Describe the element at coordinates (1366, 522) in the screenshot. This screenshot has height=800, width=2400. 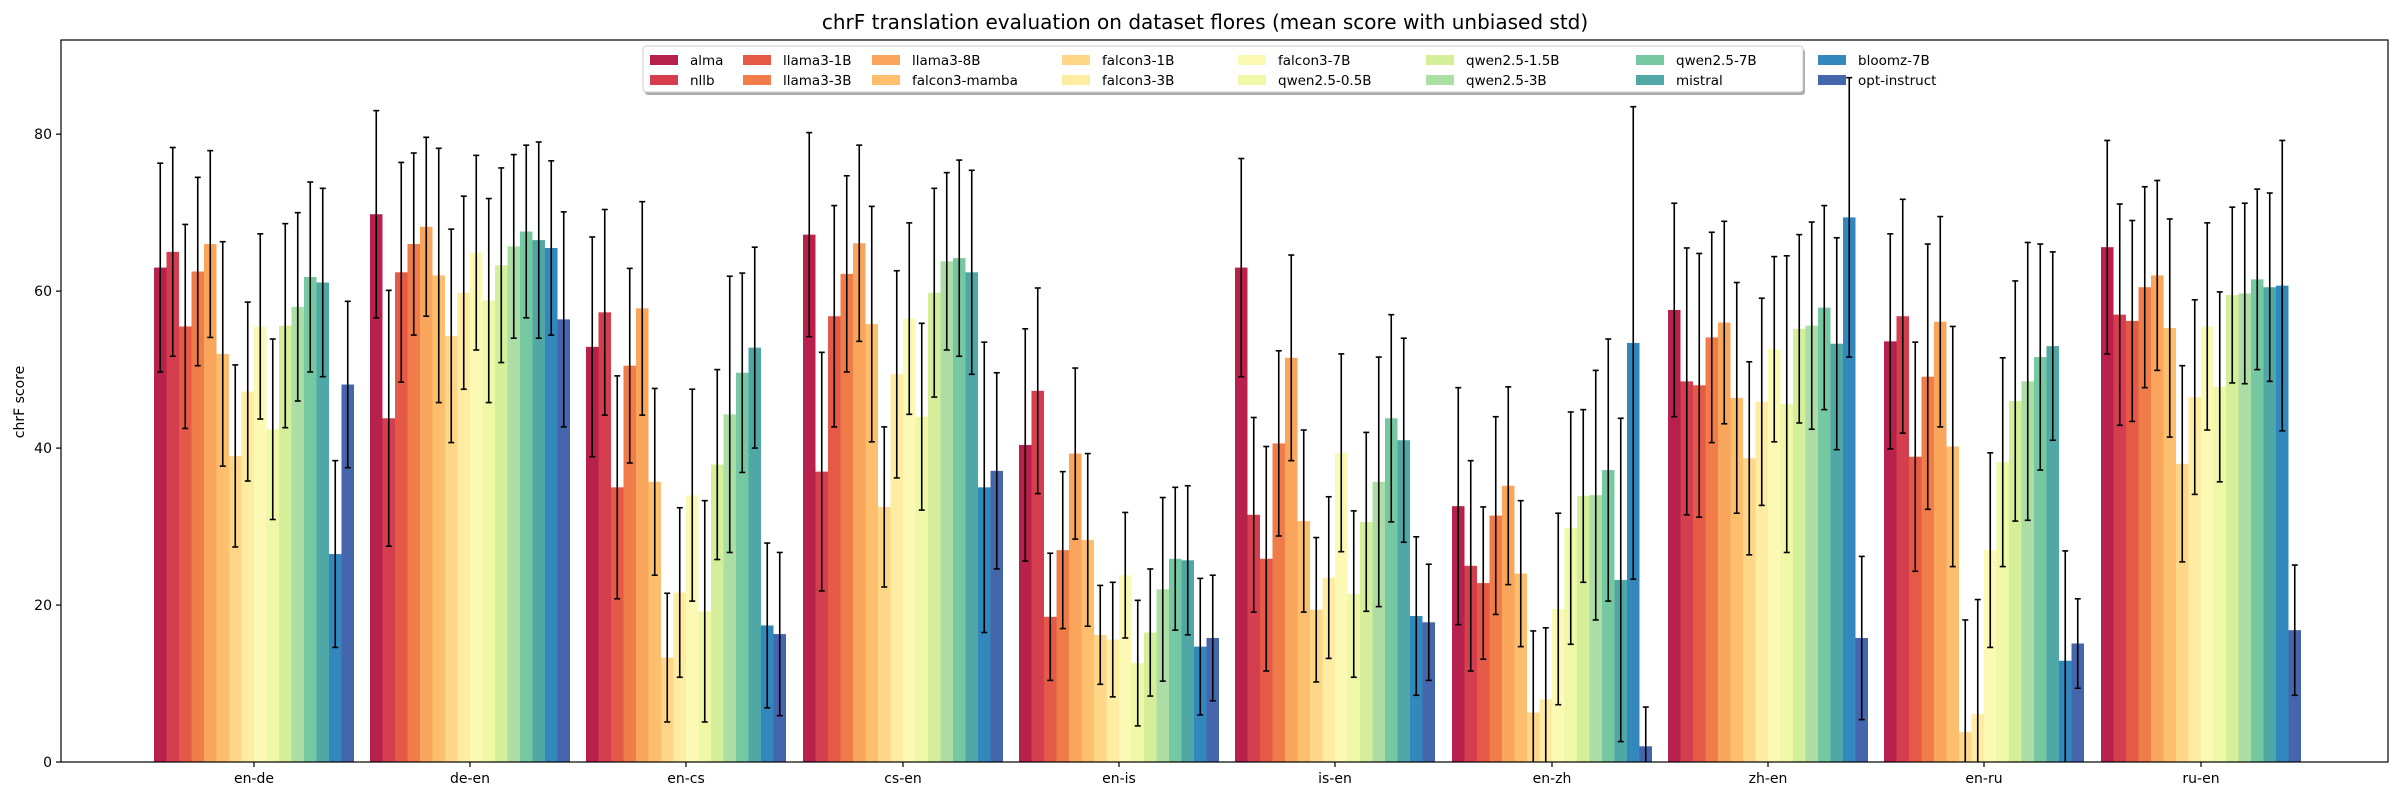
I see `errorbar-qwen2.5-1.5B-is-en` at that location.